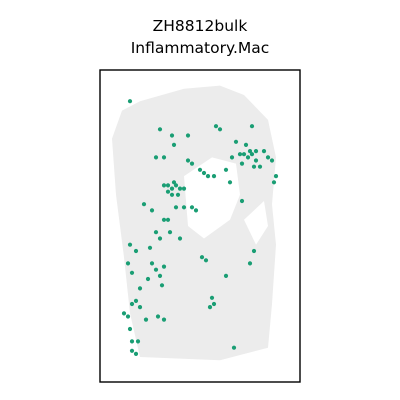  I want to click on chart-title-line-1: ZH8812bulk, so click(200, 26).